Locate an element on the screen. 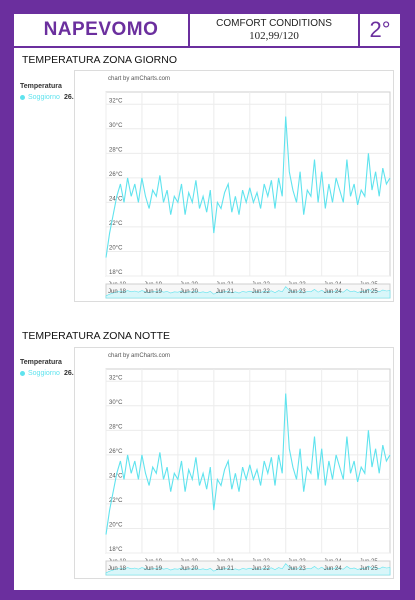 The height and width of the screenshot is (600, 415). floor-indicator: 2° is located at coordinates (380, 29).